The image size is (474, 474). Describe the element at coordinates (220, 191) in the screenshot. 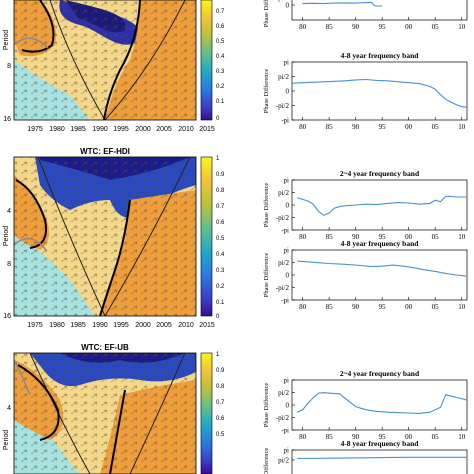

I see `colorbar-2-tick: 0.8` at that location.